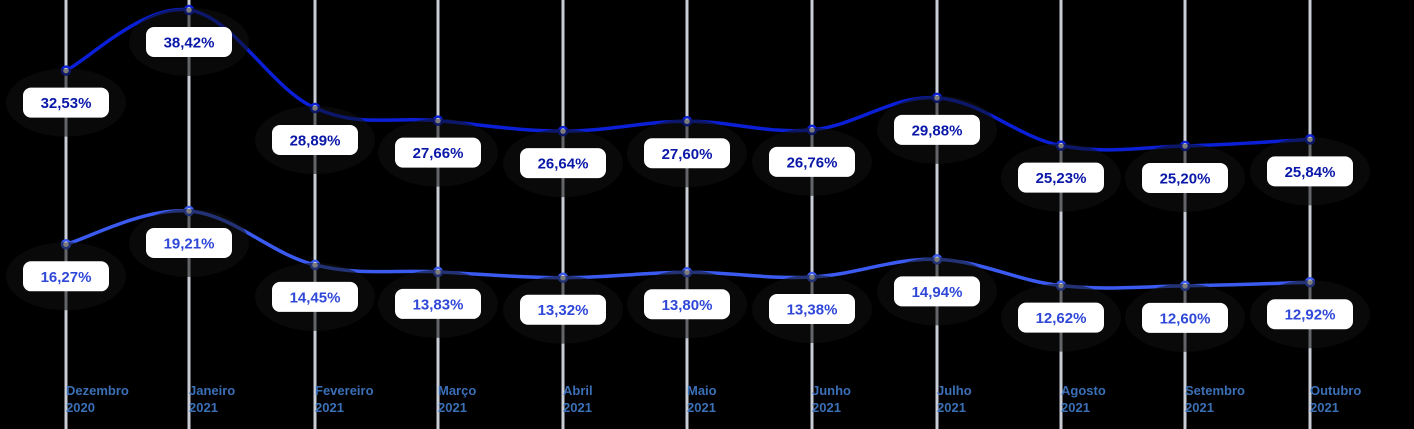  I want to click on x-tick-label-11: Outubro 2021, so click(1335, 399).